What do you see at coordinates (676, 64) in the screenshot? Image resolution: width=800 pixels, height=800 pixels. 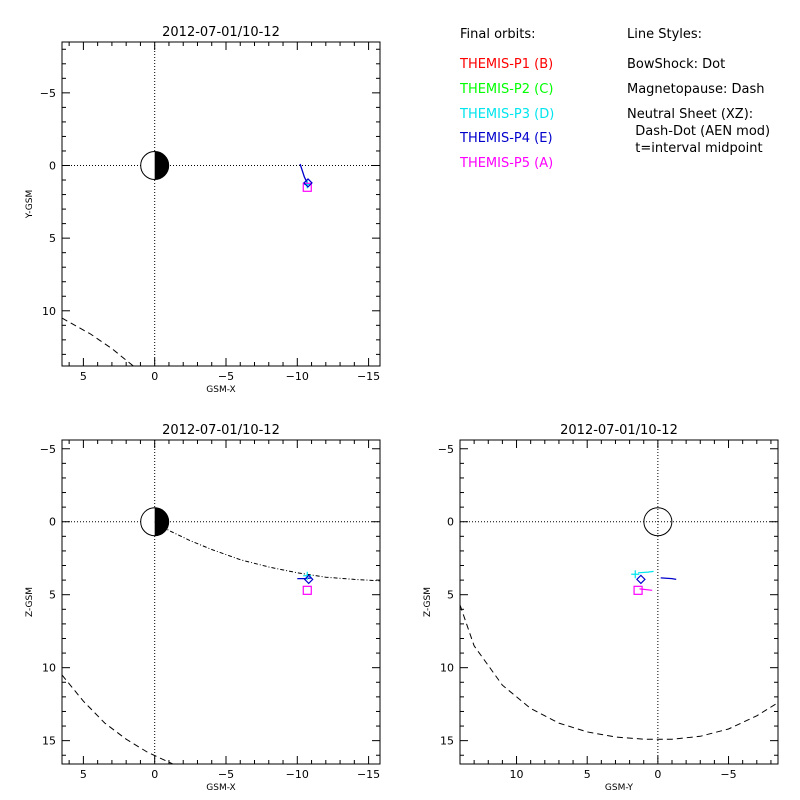 I see `legend-style-bowshock: BowShock: Dot` at bounding box center [676, 64].